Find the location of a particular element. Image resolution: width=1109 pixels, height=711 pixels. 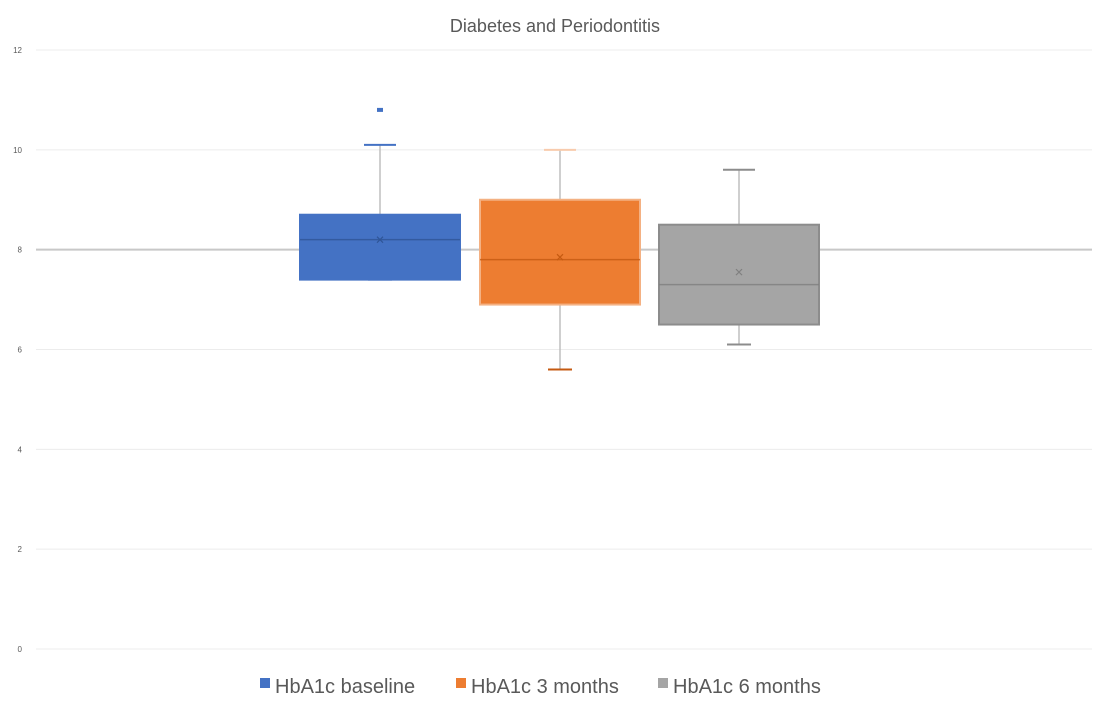

y-axis-ticks: 0 2 4 6 8 10 12 is located at coordinates (17, 350).